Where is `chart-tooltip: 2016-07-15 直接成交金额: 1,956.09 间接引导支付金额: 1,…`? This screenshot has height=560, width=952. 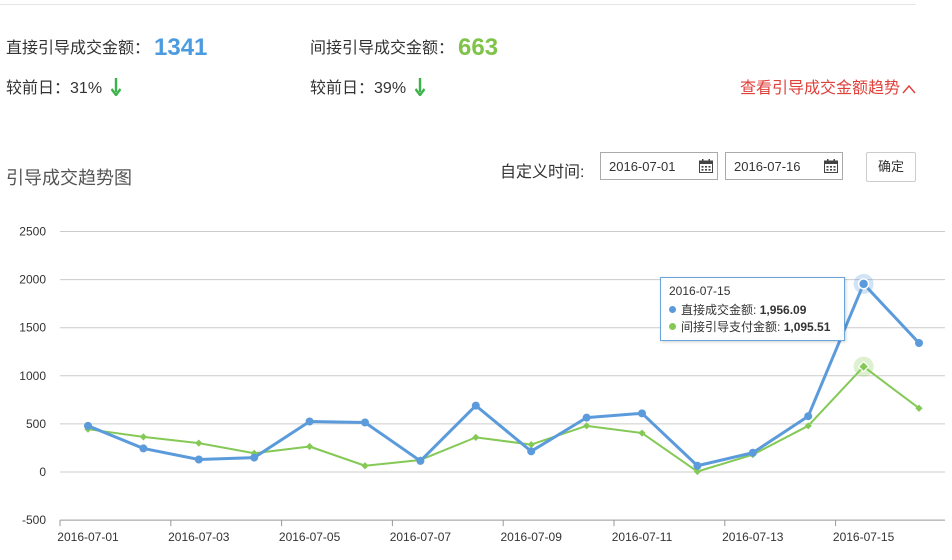
chart-tooltip: 2016-07-15 直接成交金额: 1,956.09 间接引导支付金额: 1,… is located at coordinates (752, 309).